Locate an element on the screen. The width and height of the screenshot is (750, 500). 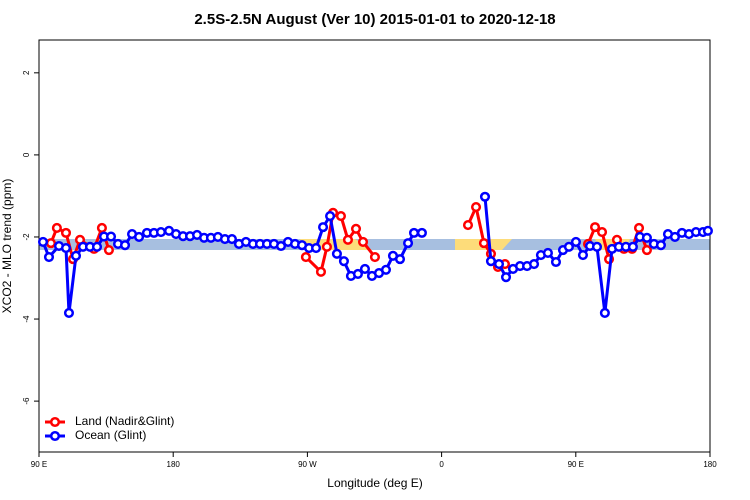
x-tick-label: 0 is located at coordinates (441, 464).